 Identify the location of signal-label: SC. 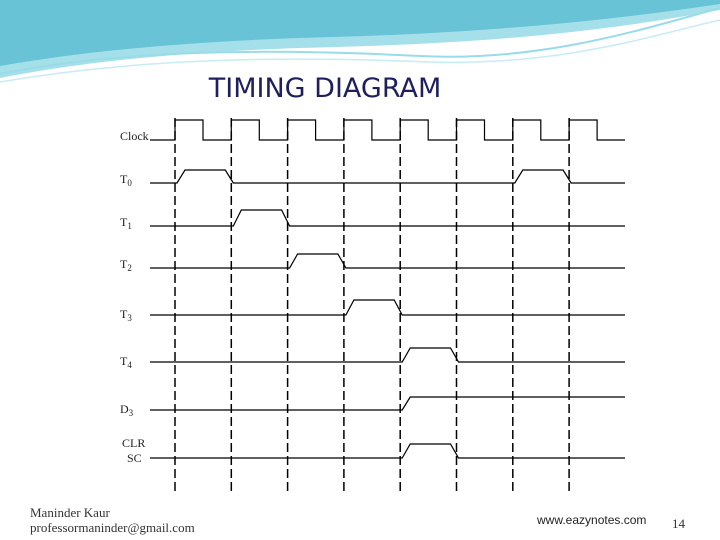
(134, 458).